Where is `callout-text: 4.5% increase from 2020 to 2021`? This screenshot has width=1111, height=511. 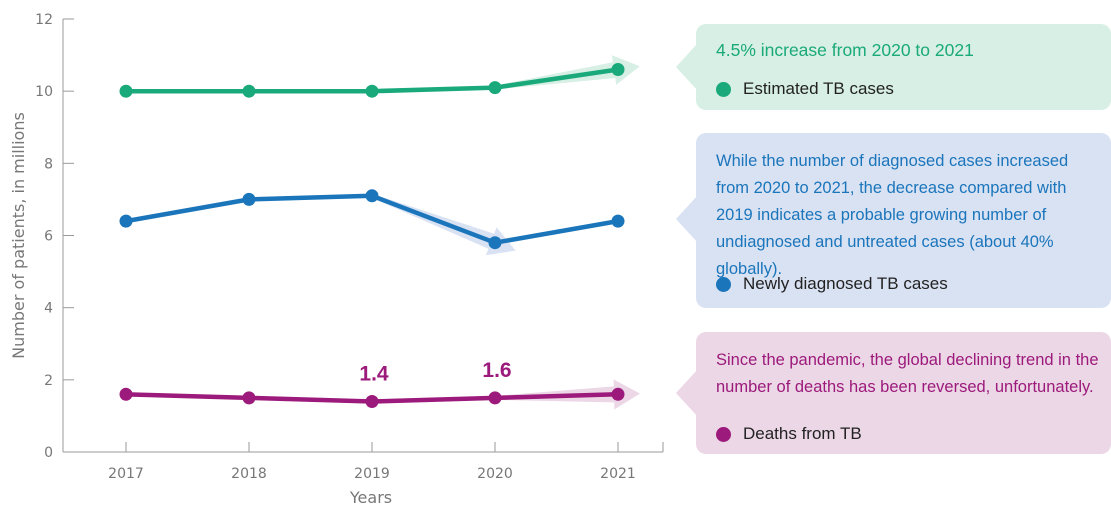
callout-text: 4.5% increase from 2020 to 2021 is located at coordinates (845, 50).